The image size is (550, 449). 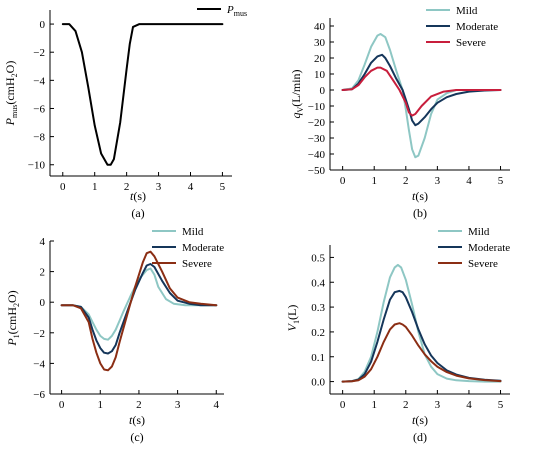 I want to click on panel-c-y-tick-label: −4, so click(x=39, y=364).